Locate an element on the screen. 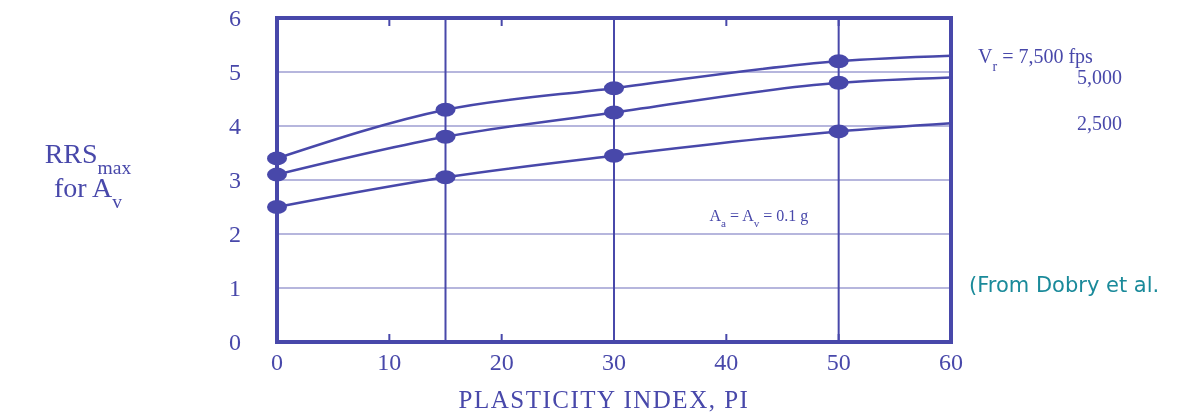 The height and width of the screenshot is (414, 1177). y-tick-label: 5 is located at coordinates (235, 72).